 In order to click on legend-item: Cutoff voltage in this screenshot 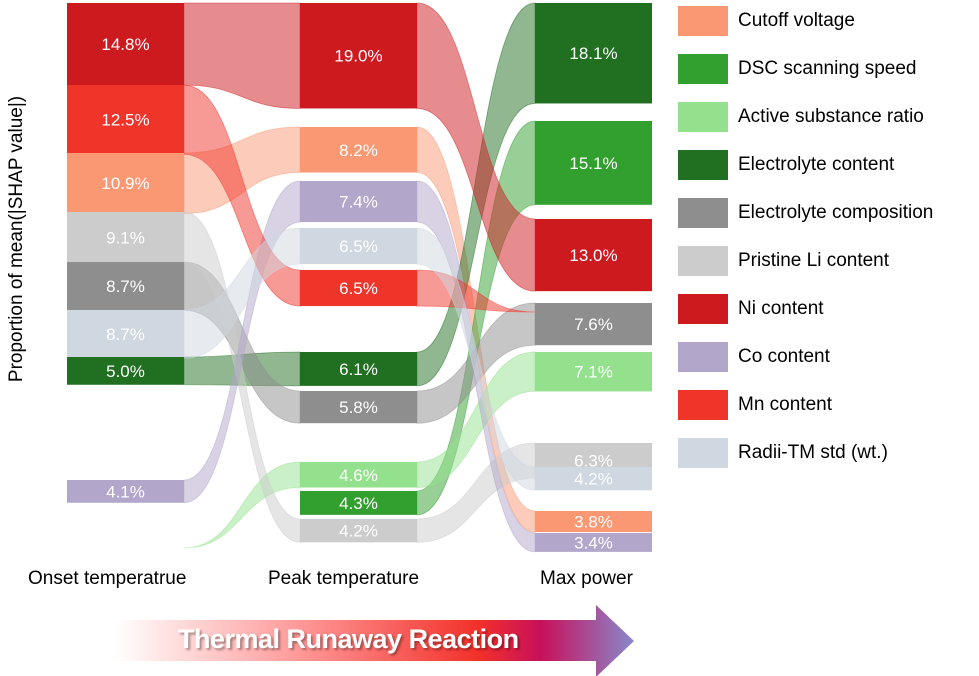, I will do `click(805, 27)`.